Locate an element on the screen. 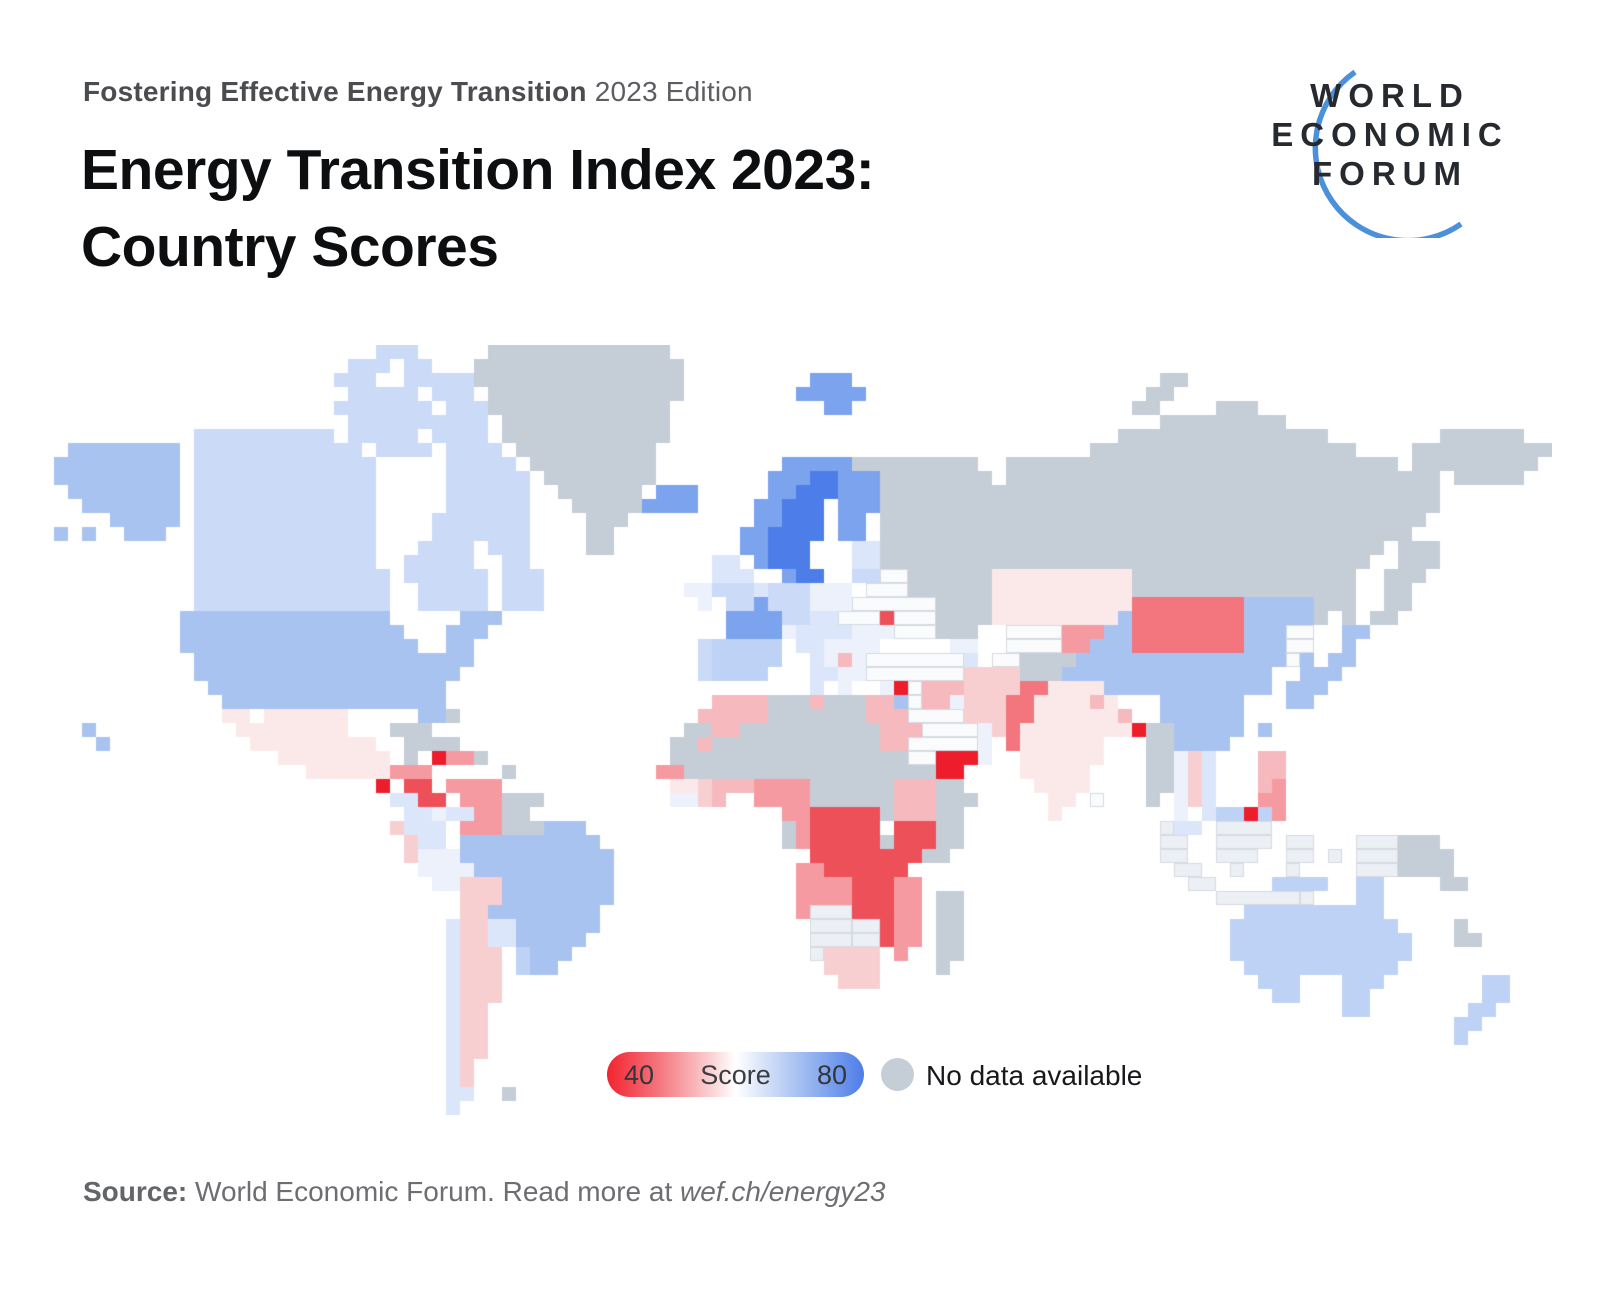 The width and height of the screenshot is (1600, 1297). source-label: Source: is located at coordinates (135, 1191).